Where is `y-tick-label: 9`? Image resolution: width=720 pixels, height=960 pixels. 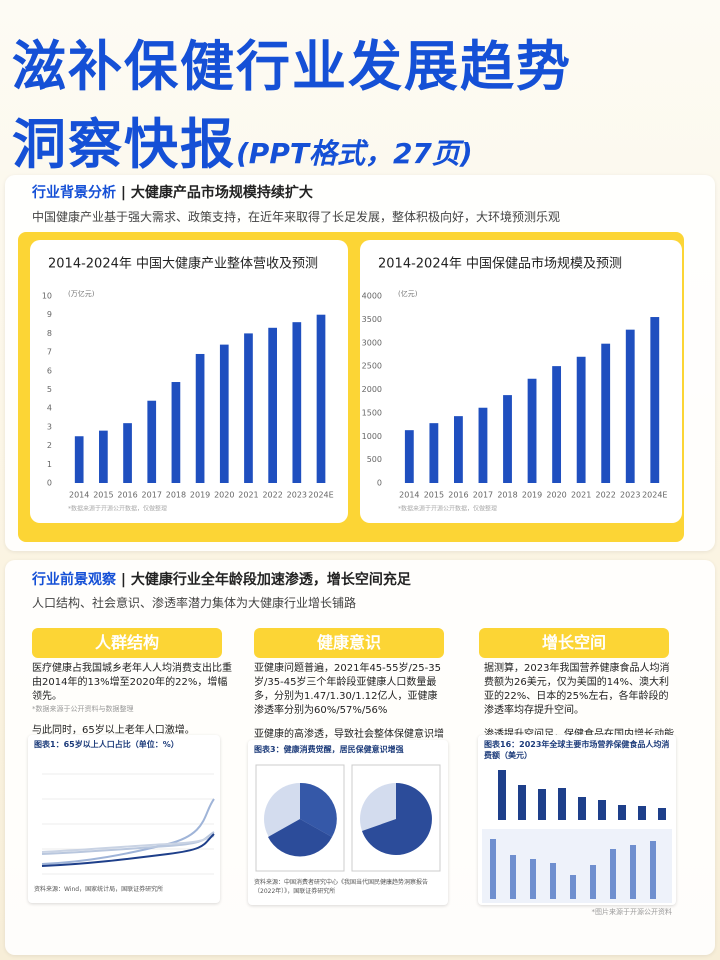
y-tick-label: 9 is located at coordinates (49, 314).